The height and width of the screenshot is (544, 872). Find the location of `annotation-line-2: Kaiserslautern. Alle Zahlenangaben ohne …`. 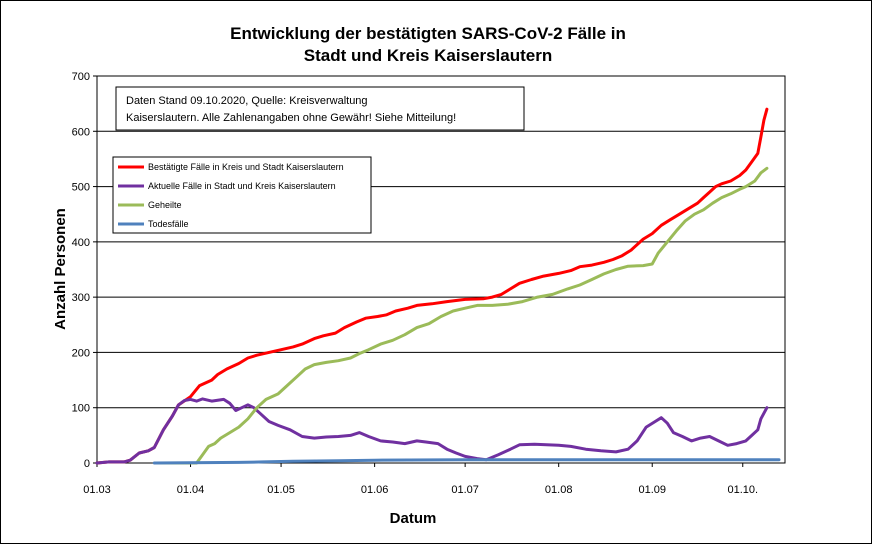

annotation-line-2: Kaiserslautern. Alle Zahlenangaben ohne … is located at coordinates (291, 118).